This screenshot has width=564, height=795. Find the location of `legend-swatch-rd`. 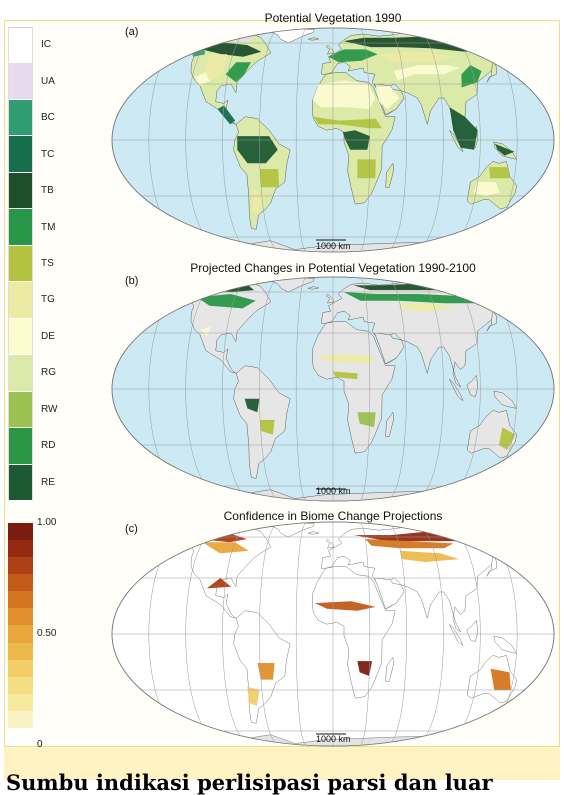

legend-swatch-rd is located at coordinates (20, 446).